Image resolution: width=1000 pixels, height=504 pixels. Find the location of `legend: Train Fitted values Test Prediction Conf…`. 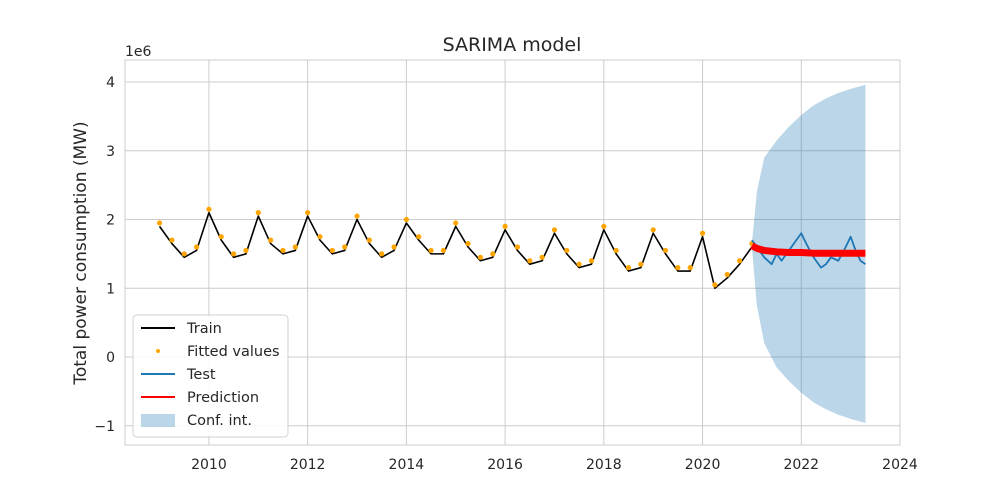

legend: Train Fitted values Test Prediction Conf… is located at coordinates (210, 376).